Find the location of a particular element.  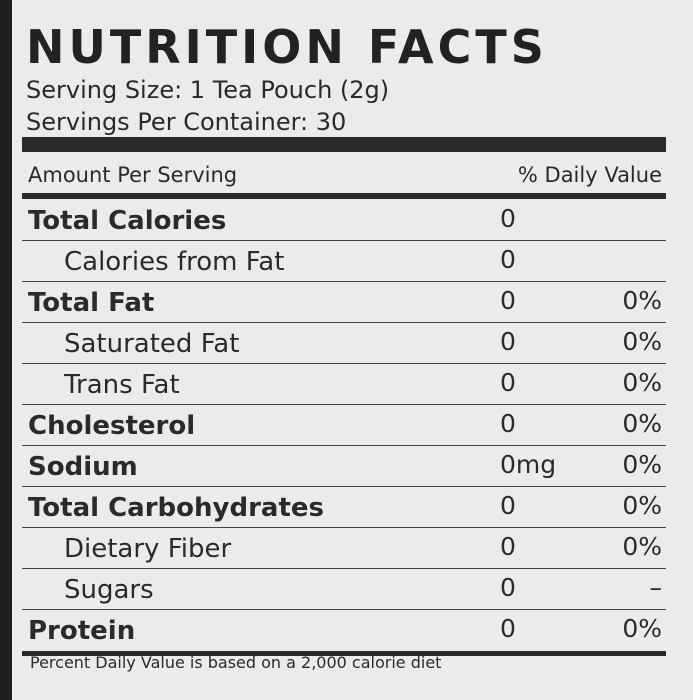

nutrient-row: Calories from Fat 0 is located at coordinates (352, 261).